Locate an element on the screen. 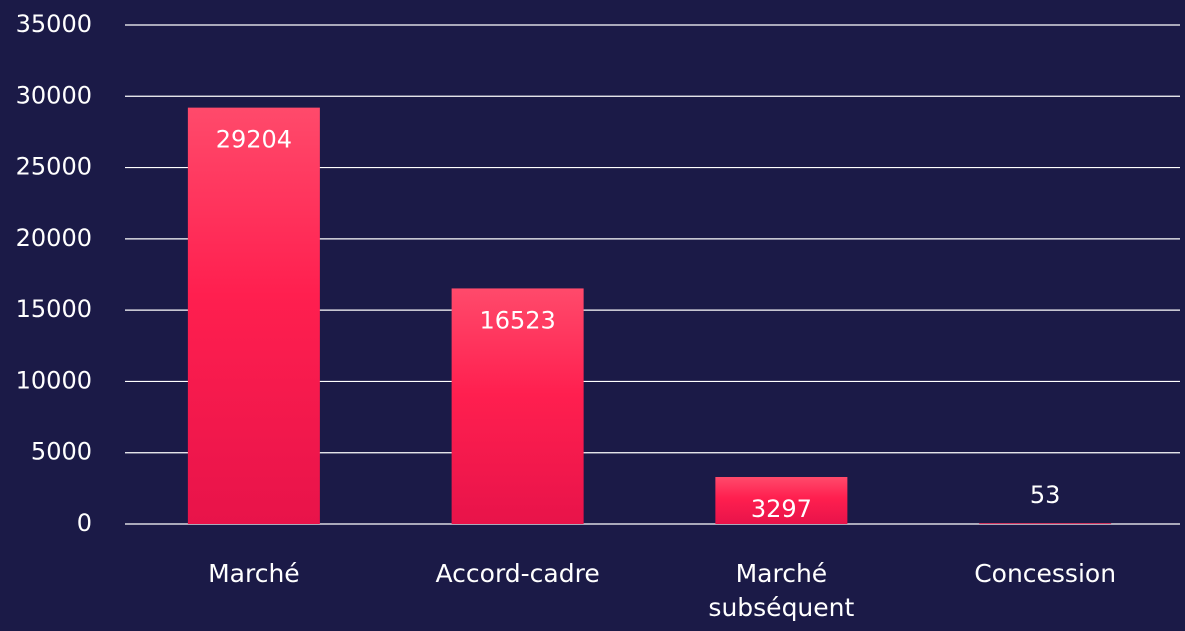 The width and height of the screenshot is (1185, 631). x-tick-label: Concession is located at coordinates (1045, 573).